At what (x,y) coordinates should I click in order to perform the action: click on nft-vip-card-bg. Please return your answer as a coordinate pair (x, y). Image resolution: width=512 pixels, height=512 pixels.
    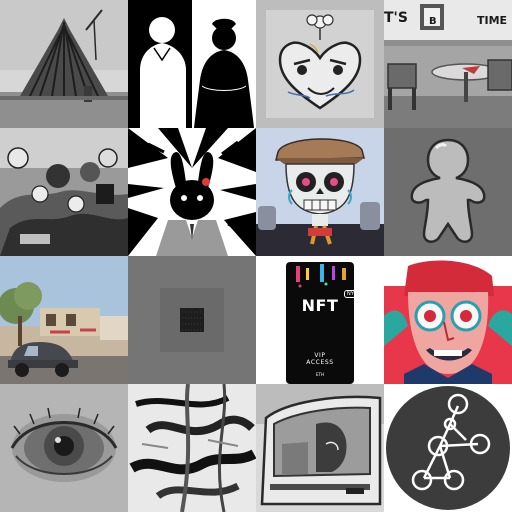
    Looking at the image, I should click on (320, 320).